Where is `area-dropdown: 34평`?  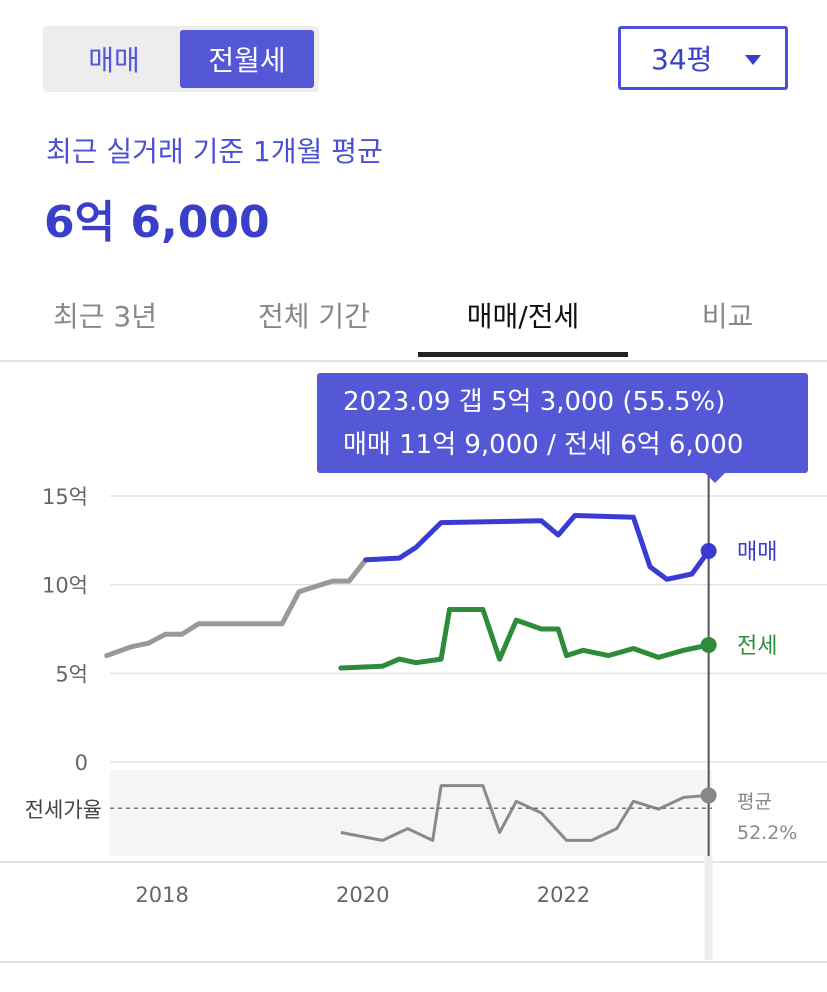
area-dropdown: 34평 is located at coordinates (703, 58).